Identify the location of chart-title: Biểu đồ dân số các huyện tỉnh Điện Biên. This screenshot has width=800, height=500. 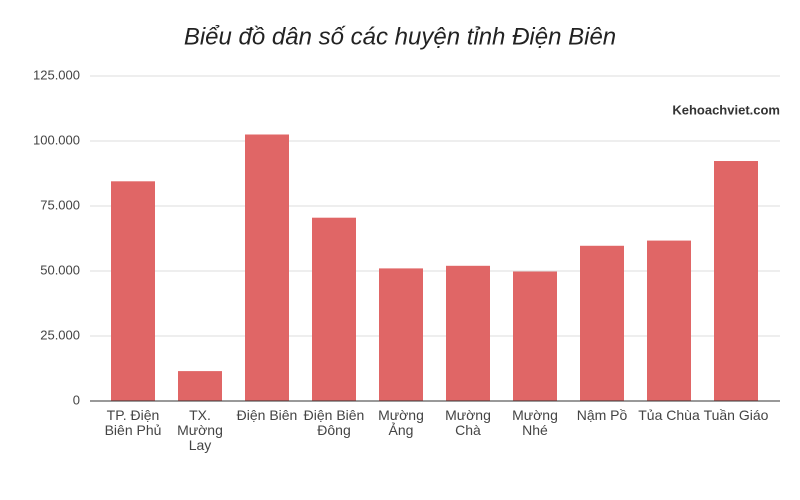
(400, 36).